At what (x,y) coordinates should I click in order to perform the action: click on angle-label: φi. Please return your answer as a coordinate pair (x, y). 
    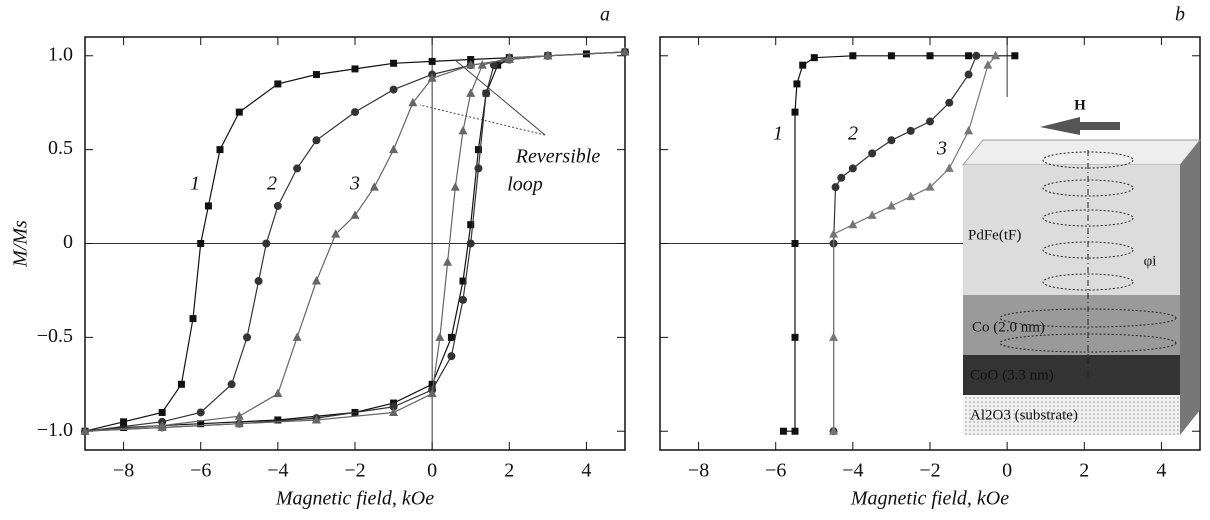
    Looking at the image, I should click on (1150, 261).